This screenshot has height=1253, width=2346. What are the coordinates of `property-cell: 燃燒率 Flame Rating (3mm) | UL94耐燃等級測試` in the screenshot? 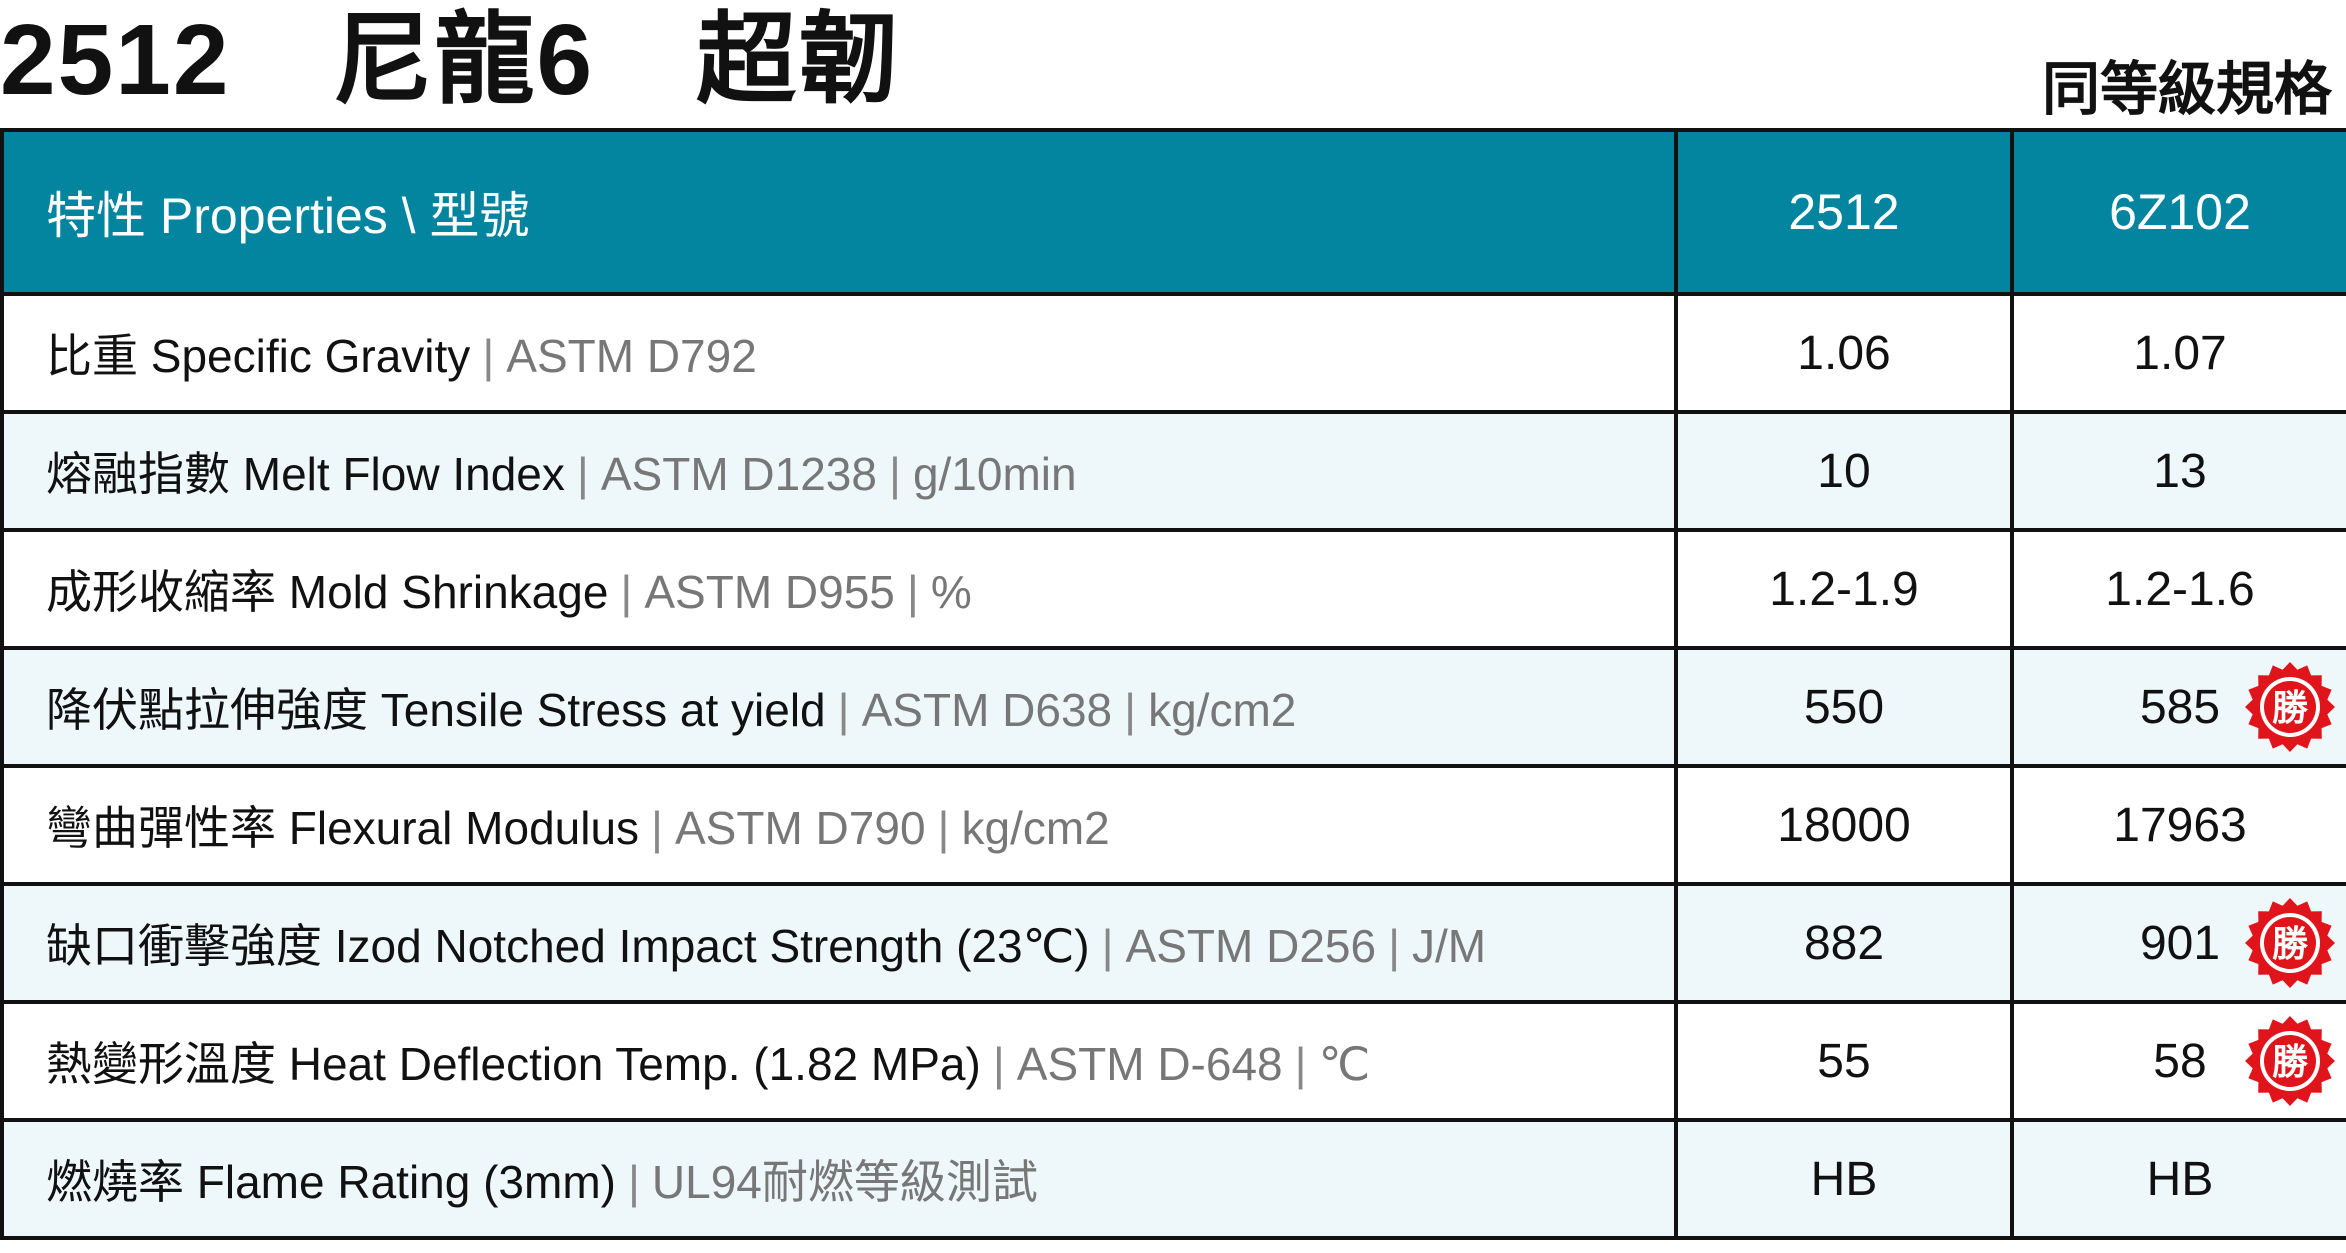 It's located at (839, 1179).